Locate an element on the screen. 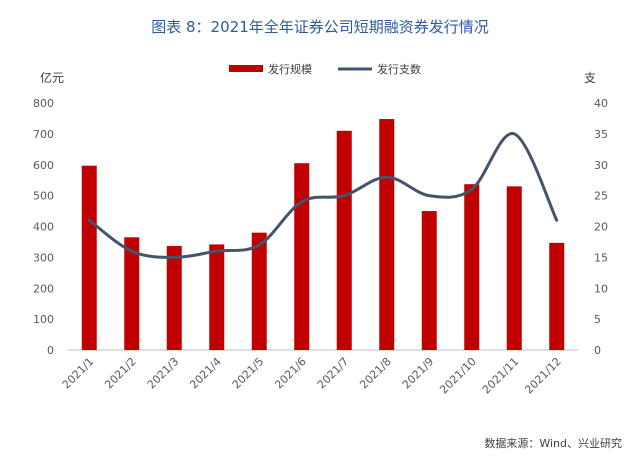 This screenshot has width=640, height=471. right-axis-ticks: 0 5 10 15 20 25 30 35 40 is located at coordinates (601, 227).